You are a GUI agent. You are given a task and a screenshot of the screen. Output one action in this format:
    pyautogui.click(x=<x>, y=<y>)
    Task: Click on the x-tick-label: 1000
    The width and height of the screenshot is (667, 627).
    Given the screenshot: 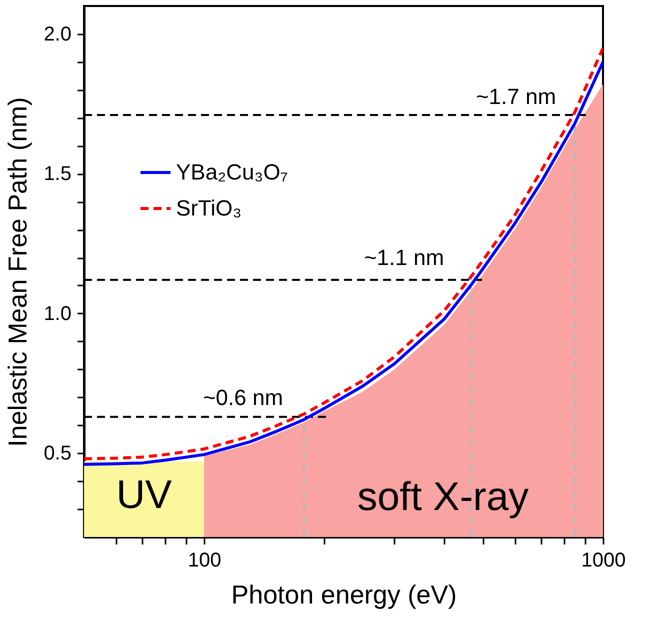 What is the action you would take?
    pyautogui.click(x=603, y=561)
    